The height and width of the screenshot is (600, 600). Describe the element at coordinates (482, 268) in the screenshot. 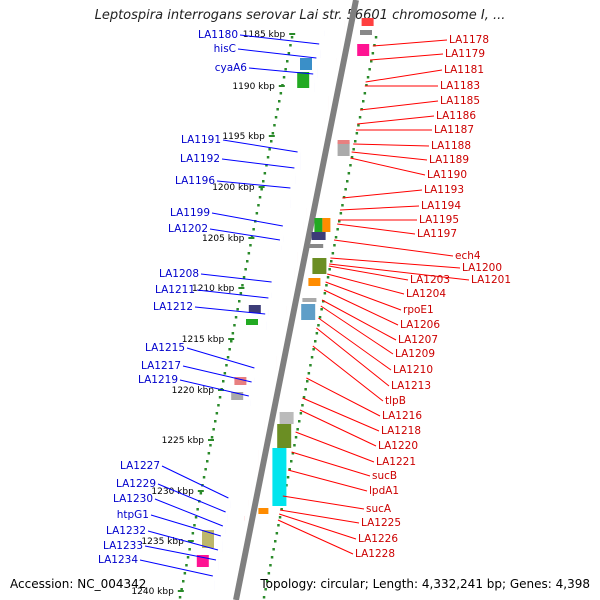

I see `reverse-gene-label: LA1200` at that location.